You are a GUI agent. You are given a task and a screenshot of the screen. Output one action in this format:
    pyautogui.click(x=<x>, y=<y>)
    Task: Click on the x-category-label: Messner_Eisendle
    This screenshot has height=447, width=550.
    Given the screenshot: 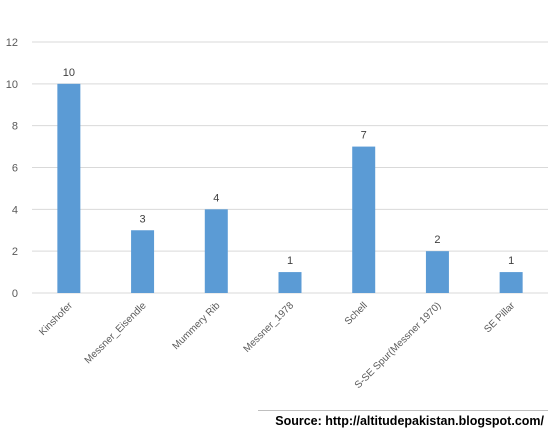 What is the action you would take?
    pyautogui.click(x=116, y=333)
    